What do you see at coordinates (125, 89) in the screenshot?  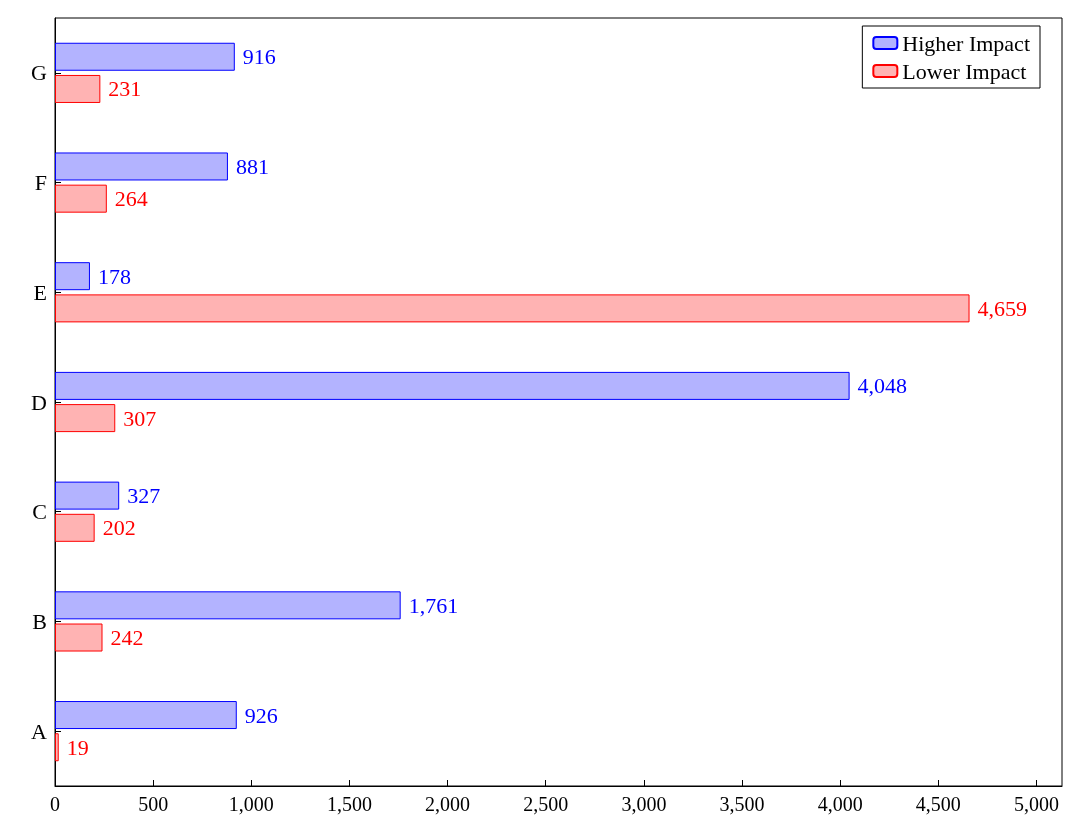 I see `data-label: 231` at bounding box center [125, 89].